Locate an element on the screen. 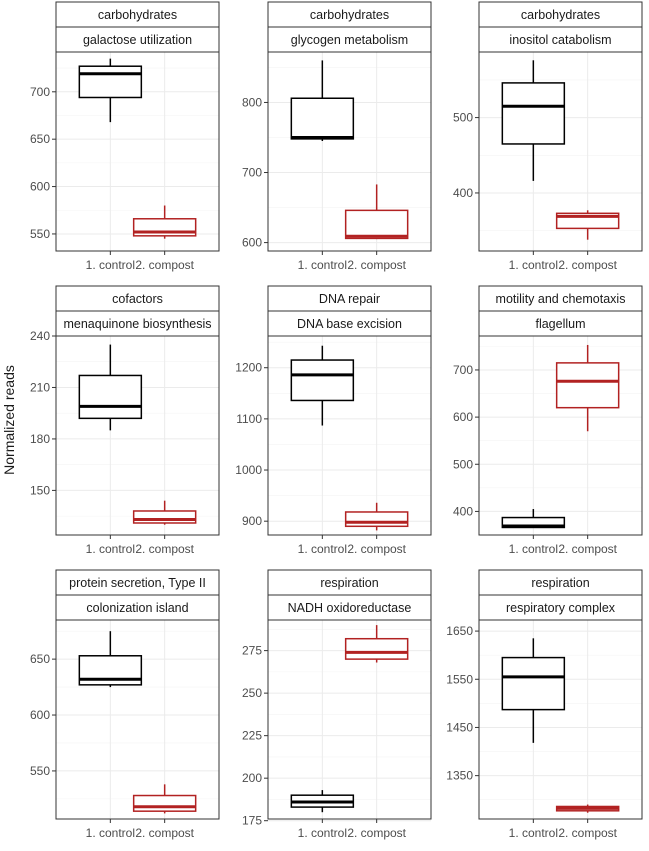  facet-subsystem-label: galactose utilization is located at coordinates (137, 40).